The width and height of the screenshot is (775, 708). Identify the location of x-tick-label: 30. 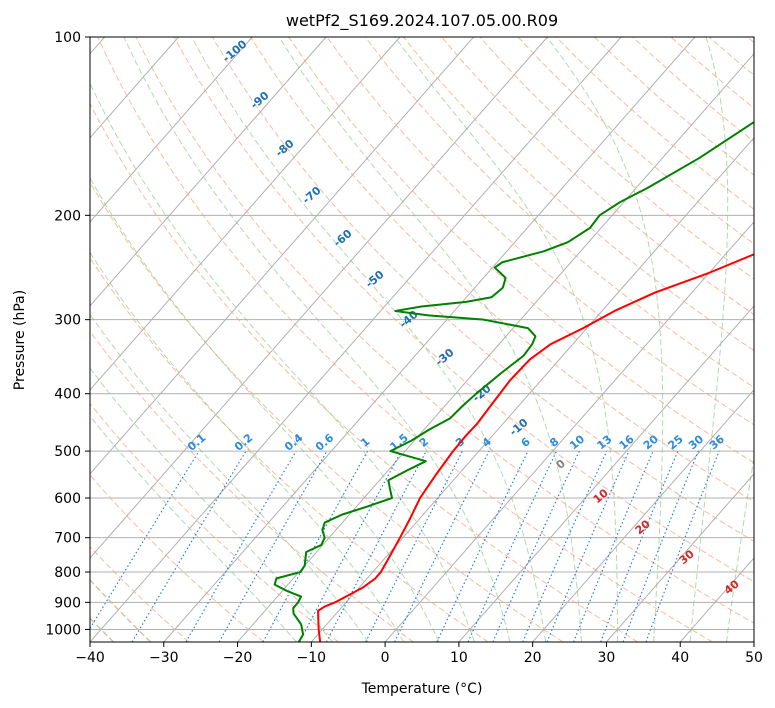
(607, 658).